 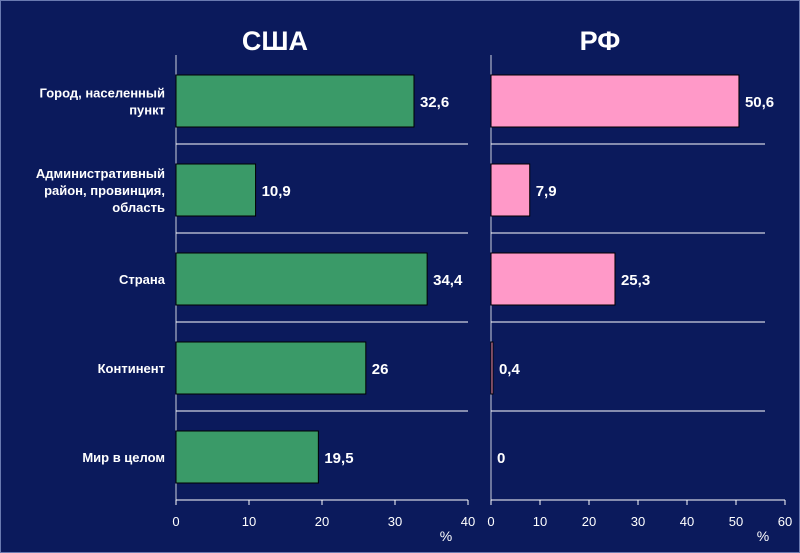 I want to click on x-tick-label: 50, so click(x=736, y=521).